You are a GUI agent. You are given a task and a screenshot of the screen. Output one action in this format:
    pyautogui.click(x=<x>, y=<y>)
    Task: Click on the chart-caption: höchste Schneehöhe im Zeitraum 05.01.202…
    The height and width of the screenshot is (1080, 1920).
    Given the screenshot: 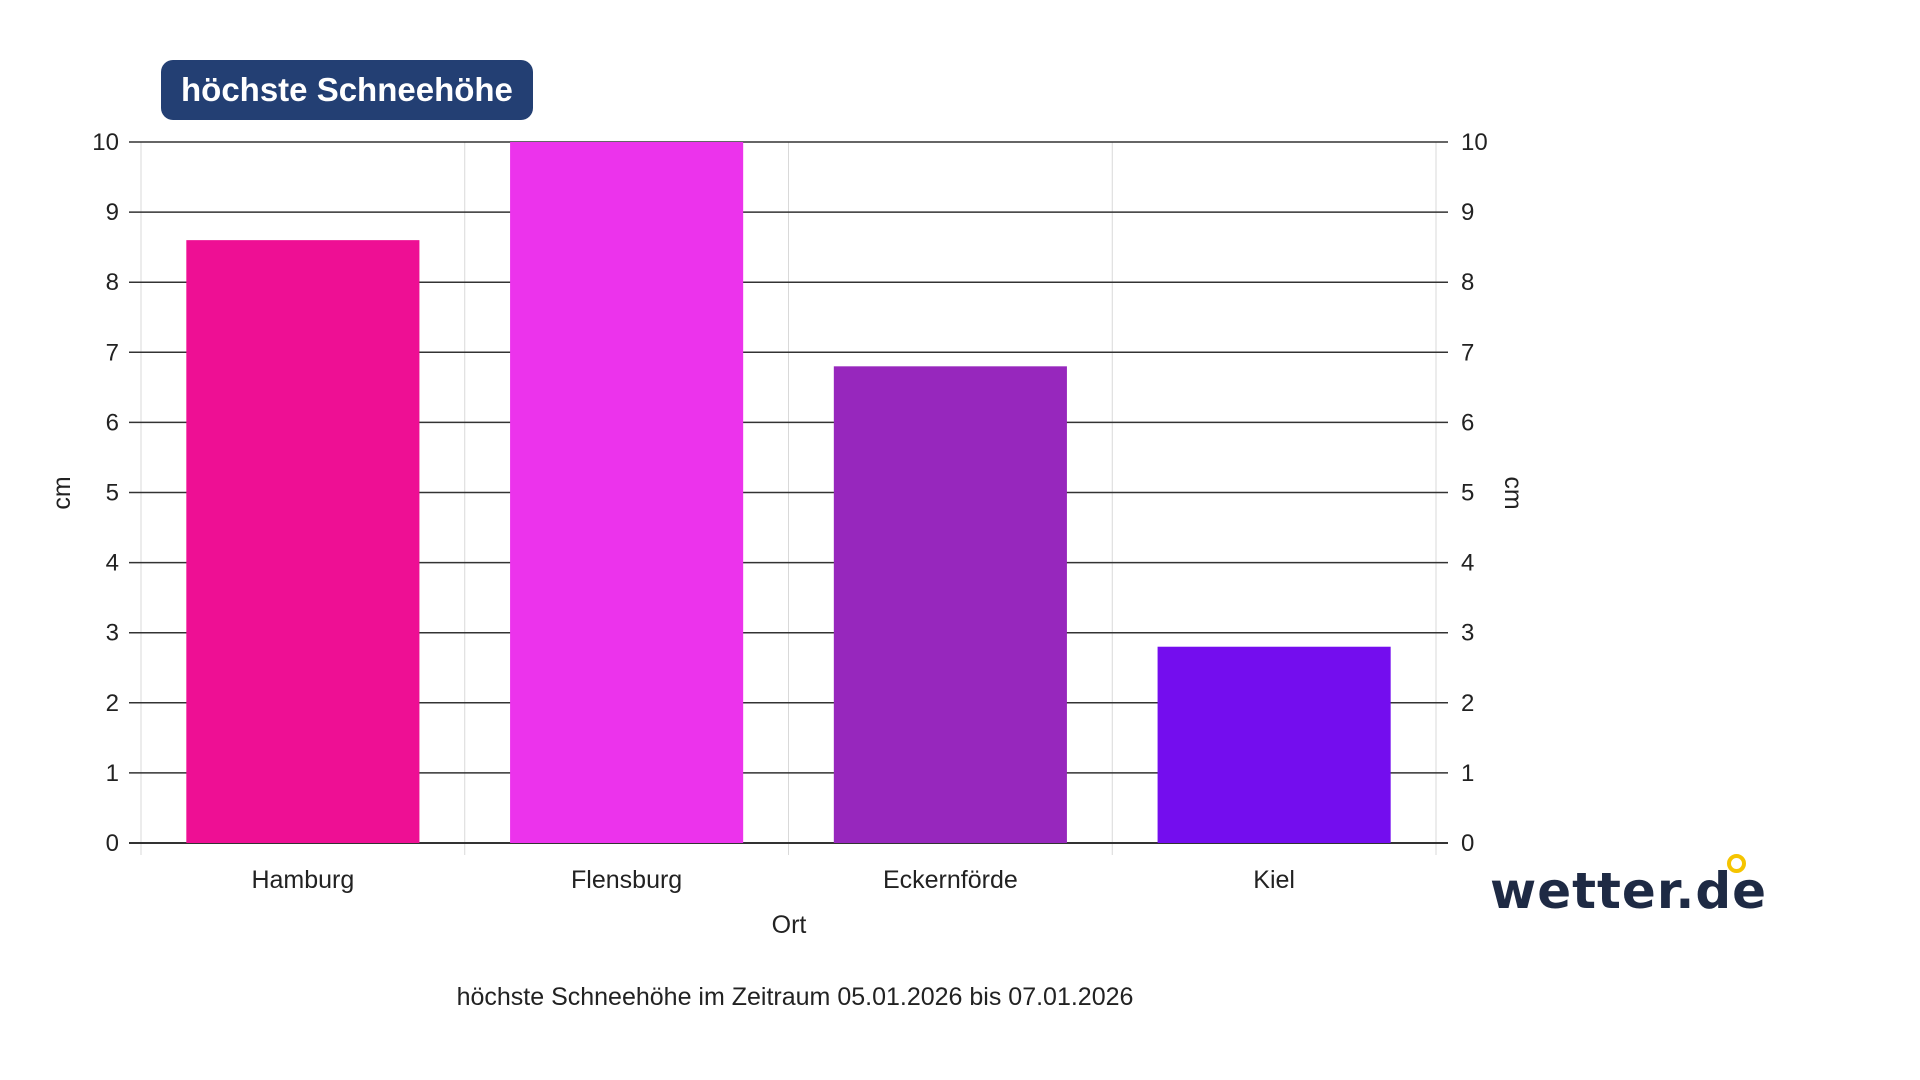 What is the action you would take?
    pyautogui.click(x=795, y=997)
    